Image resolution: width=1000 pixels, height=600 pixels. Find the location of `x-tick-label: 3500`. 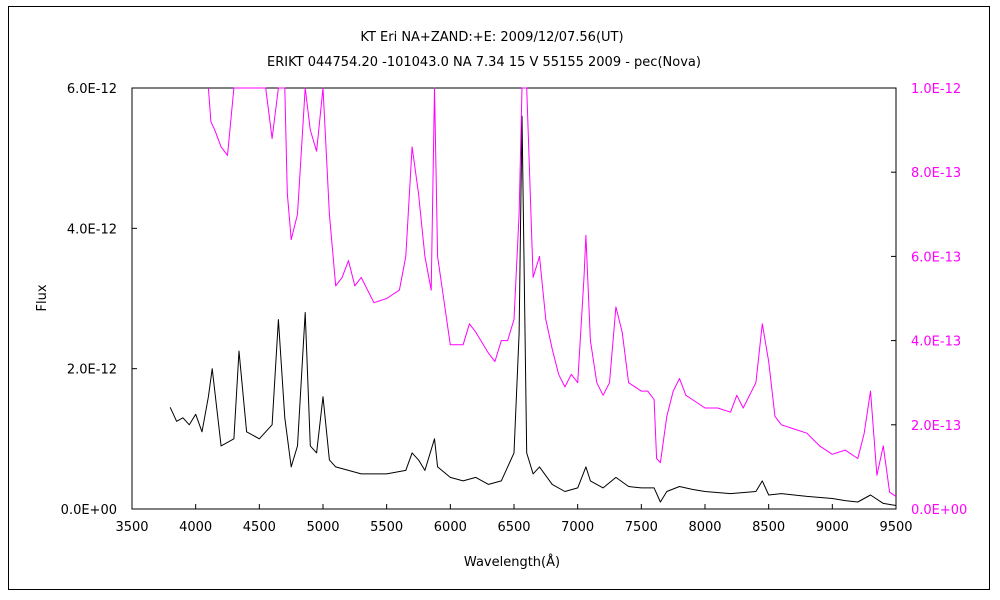

x-tick-label: 3500 is located at coordinates (131, 527).